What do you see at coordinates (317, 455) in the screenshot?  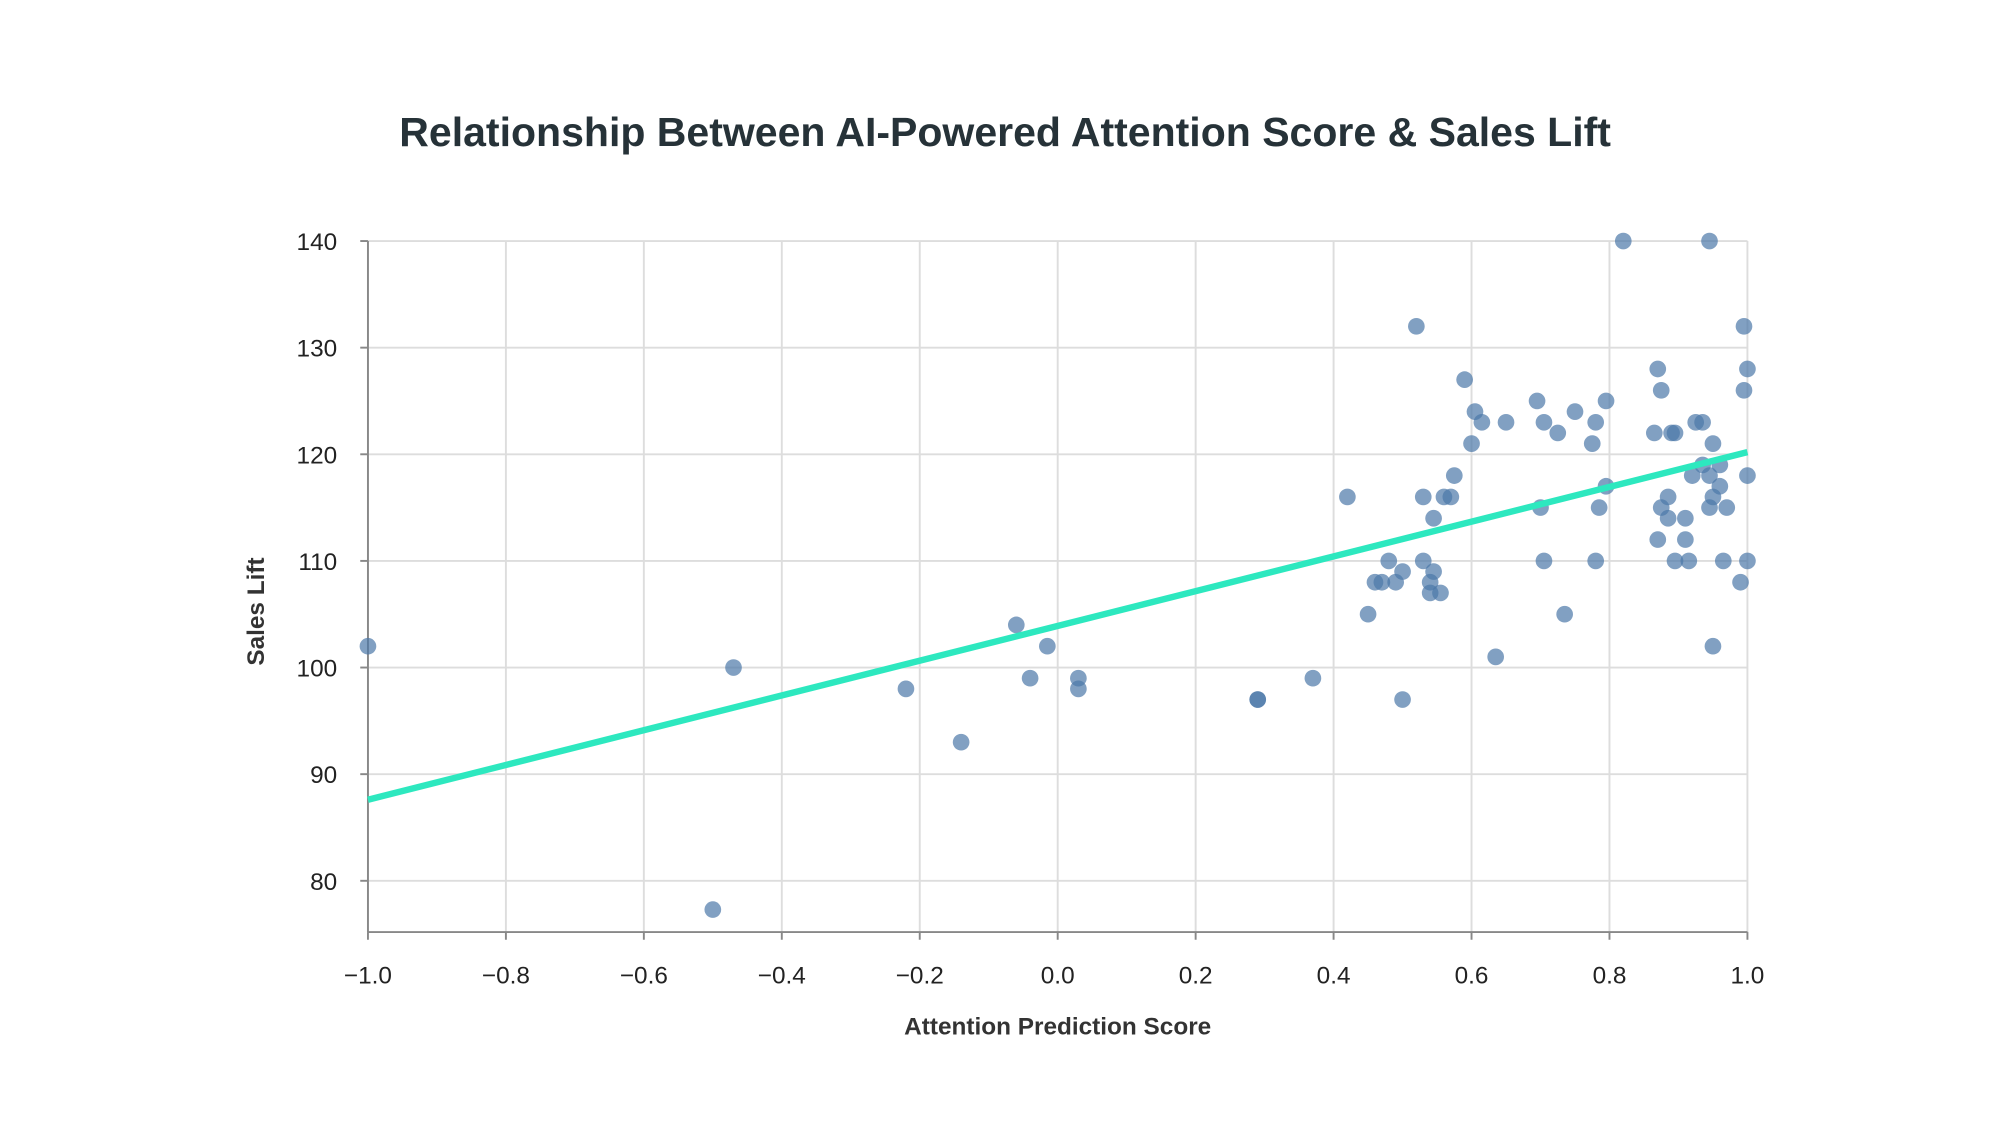 I see `y-tick-label: 120` at bounding box center [317, 455].